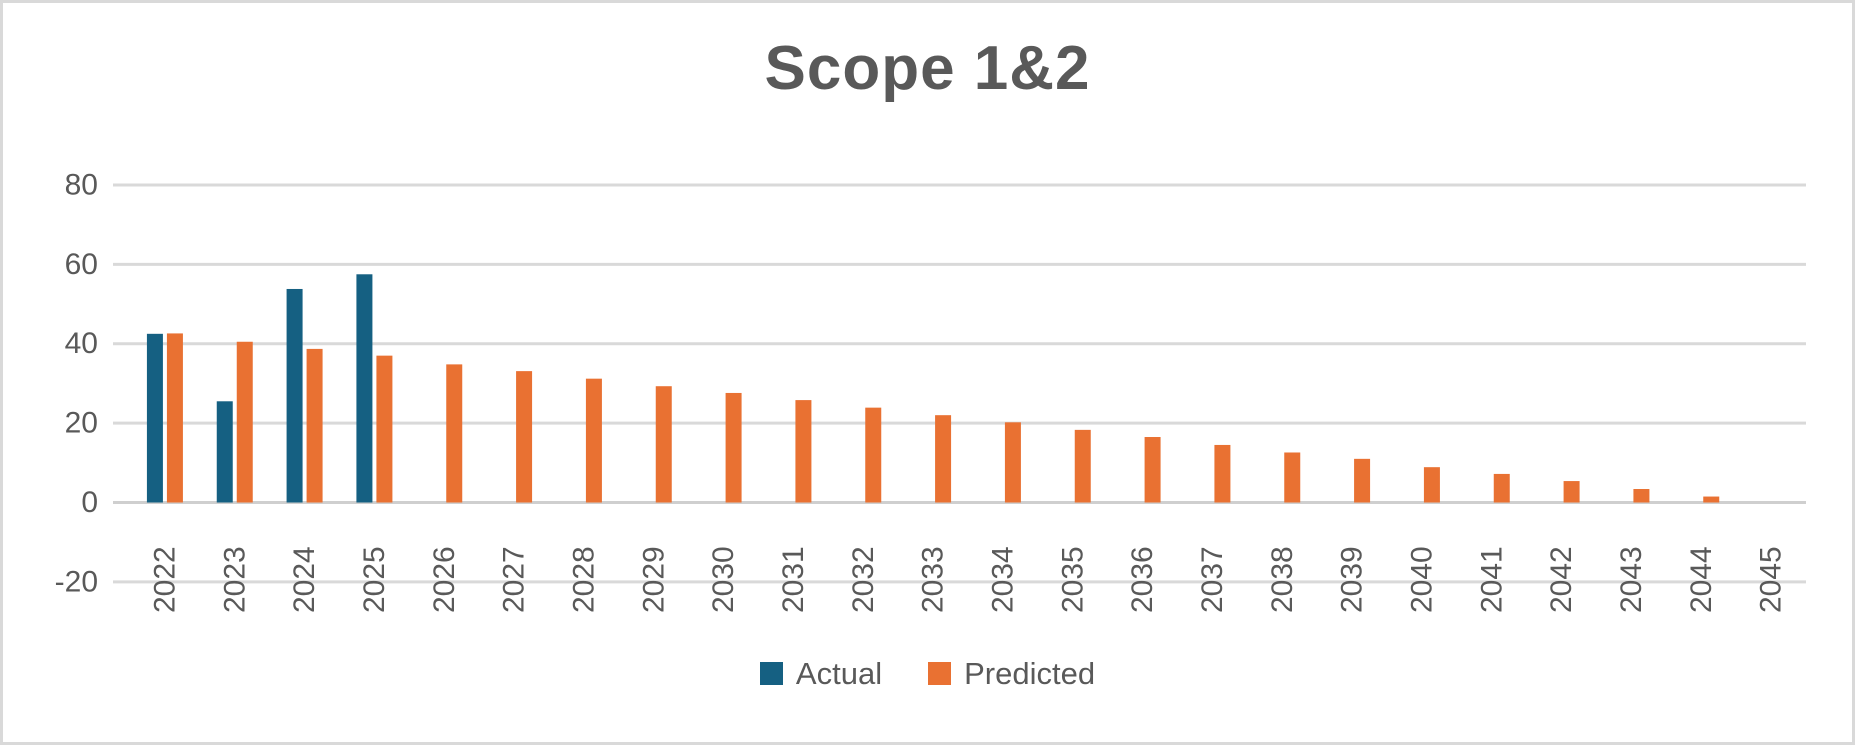 The width and height of the screenshot is (1855, 745). Describe the element at coordinates (1282, 579) in the screenshot. I see `x-axis-tick-label-2038: 2038` at that location.